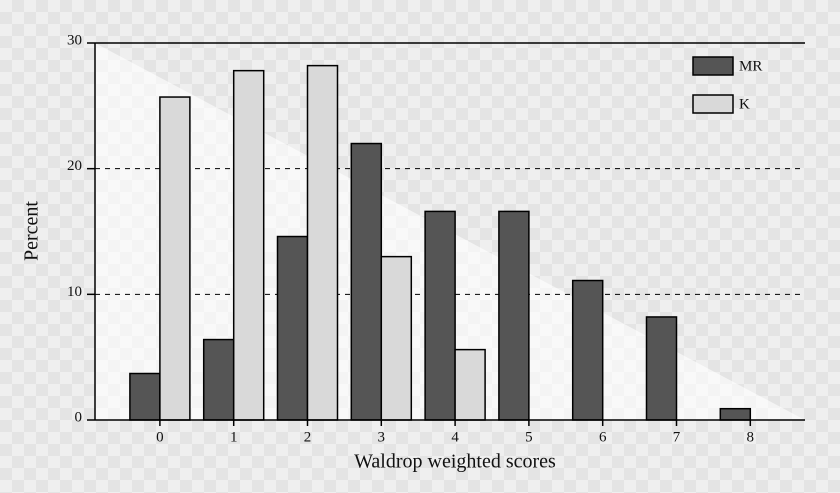 The height and width of the screenshot is (493, 840). Describe the element at coordinates (455, 462) in the screenshot. I see `x-axis-title: Waldrop weighted scores` at that location.